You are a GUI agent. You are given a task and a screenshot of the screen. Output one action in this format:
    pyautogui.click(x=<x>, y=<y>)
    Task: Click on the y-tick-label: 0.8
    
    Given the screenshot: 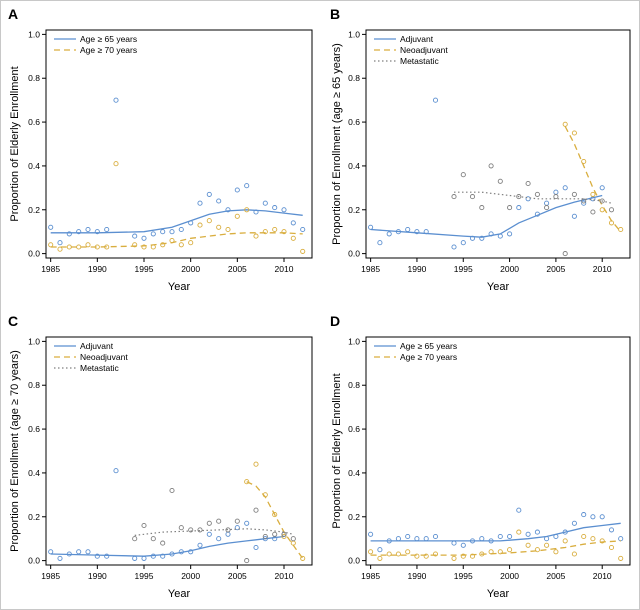 What is the action you would take?
    pyautogui.click(x=34, y=78)
    